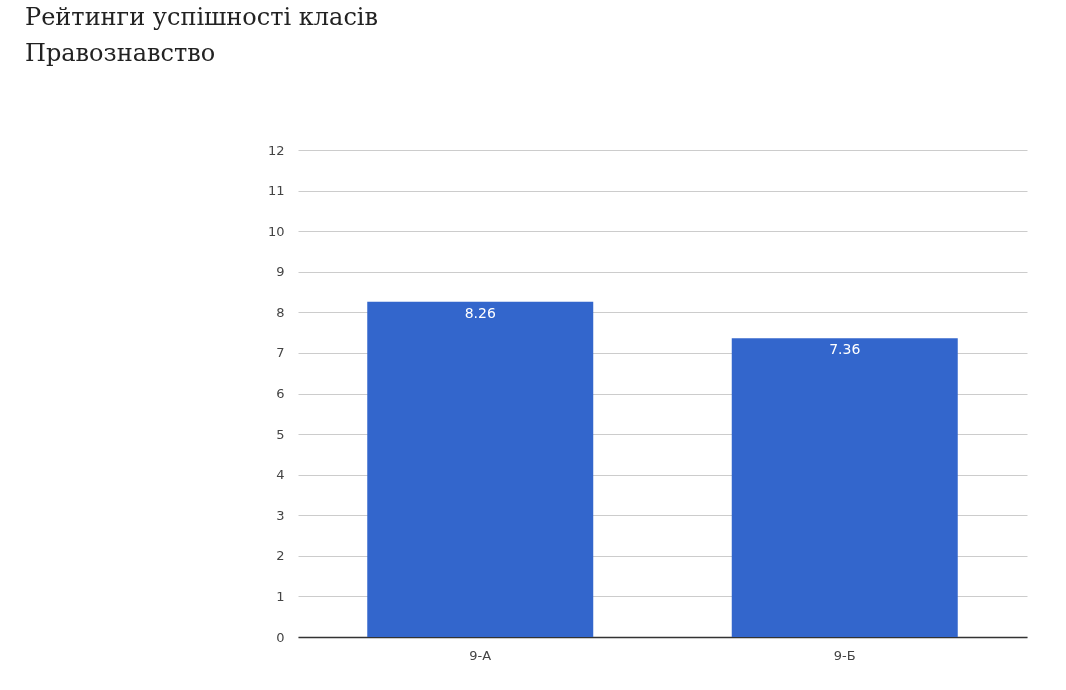 The image size is (1066, 690). What do you see at coordinates (276, 150) in the screenshot?
I see `y-tick-label: 12` at bounding box center [276, 150].